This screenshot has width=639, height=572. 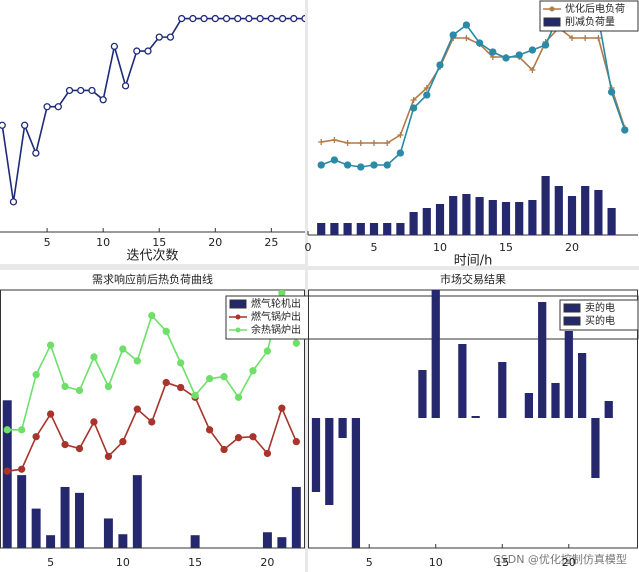 What do you see at coordinates (590, 21) in the screenshot?
I see `legend-label: 削减负荷量` at bounding box center [590, 21].